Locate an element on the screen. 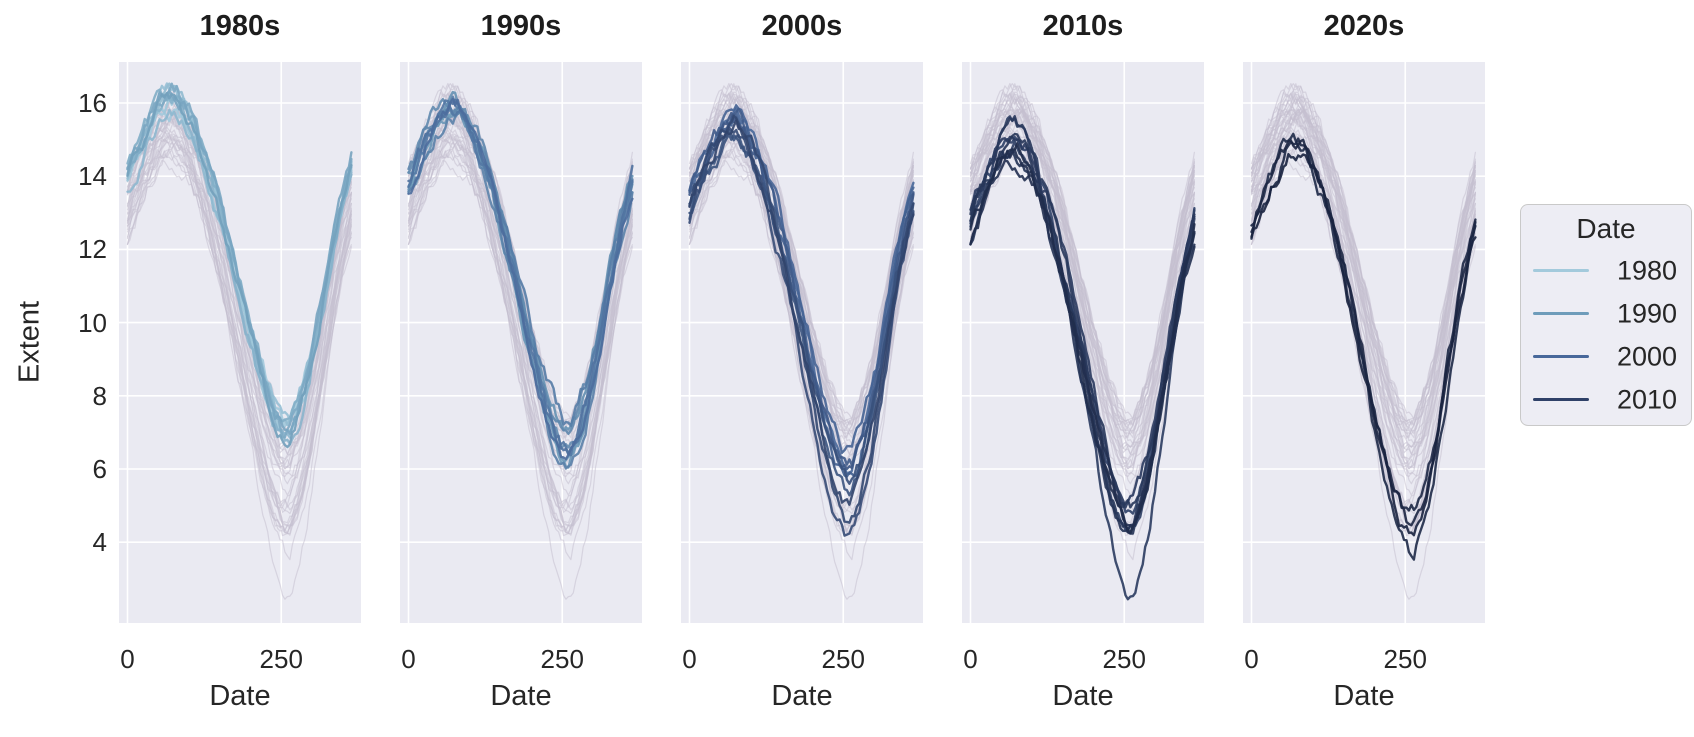 This screenshot has width=1694, height=737. legend-item-2000: 2000 is located at coordinates (1606, 356).